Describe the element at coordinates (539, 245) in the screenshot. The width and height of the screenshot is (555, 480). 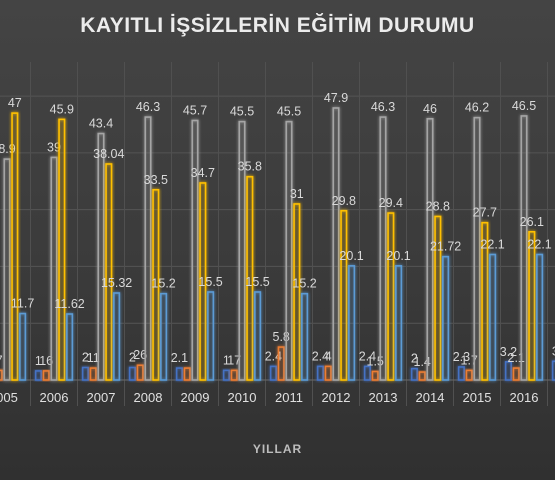
I see `data-label: 22.1` at that location.